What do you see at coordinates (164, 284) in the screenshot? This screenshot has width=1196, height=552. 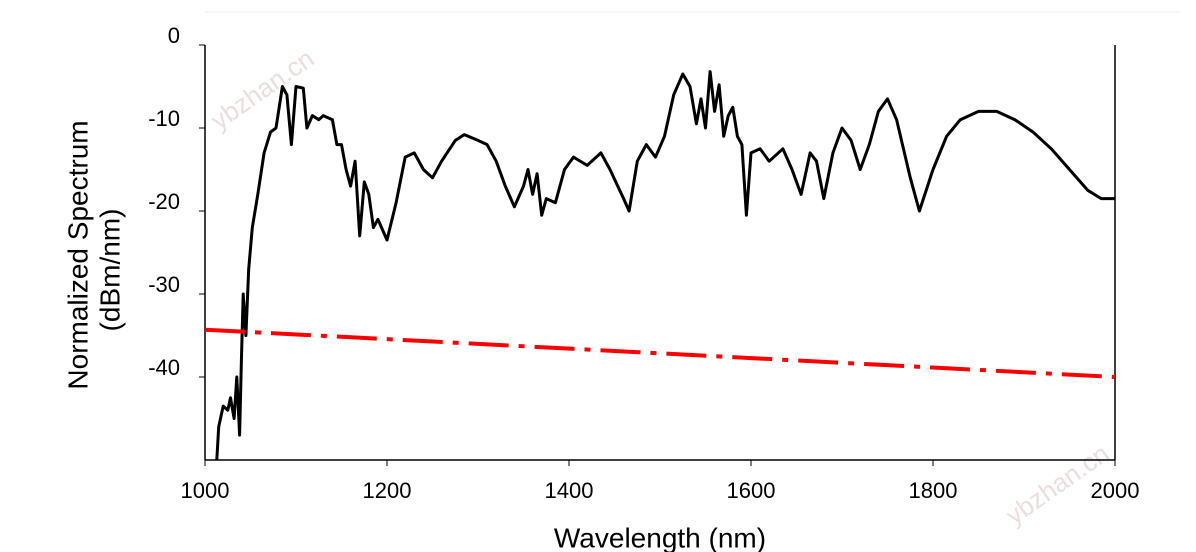 I see `y-tick-label: -30` at bounding box center [164, 284].